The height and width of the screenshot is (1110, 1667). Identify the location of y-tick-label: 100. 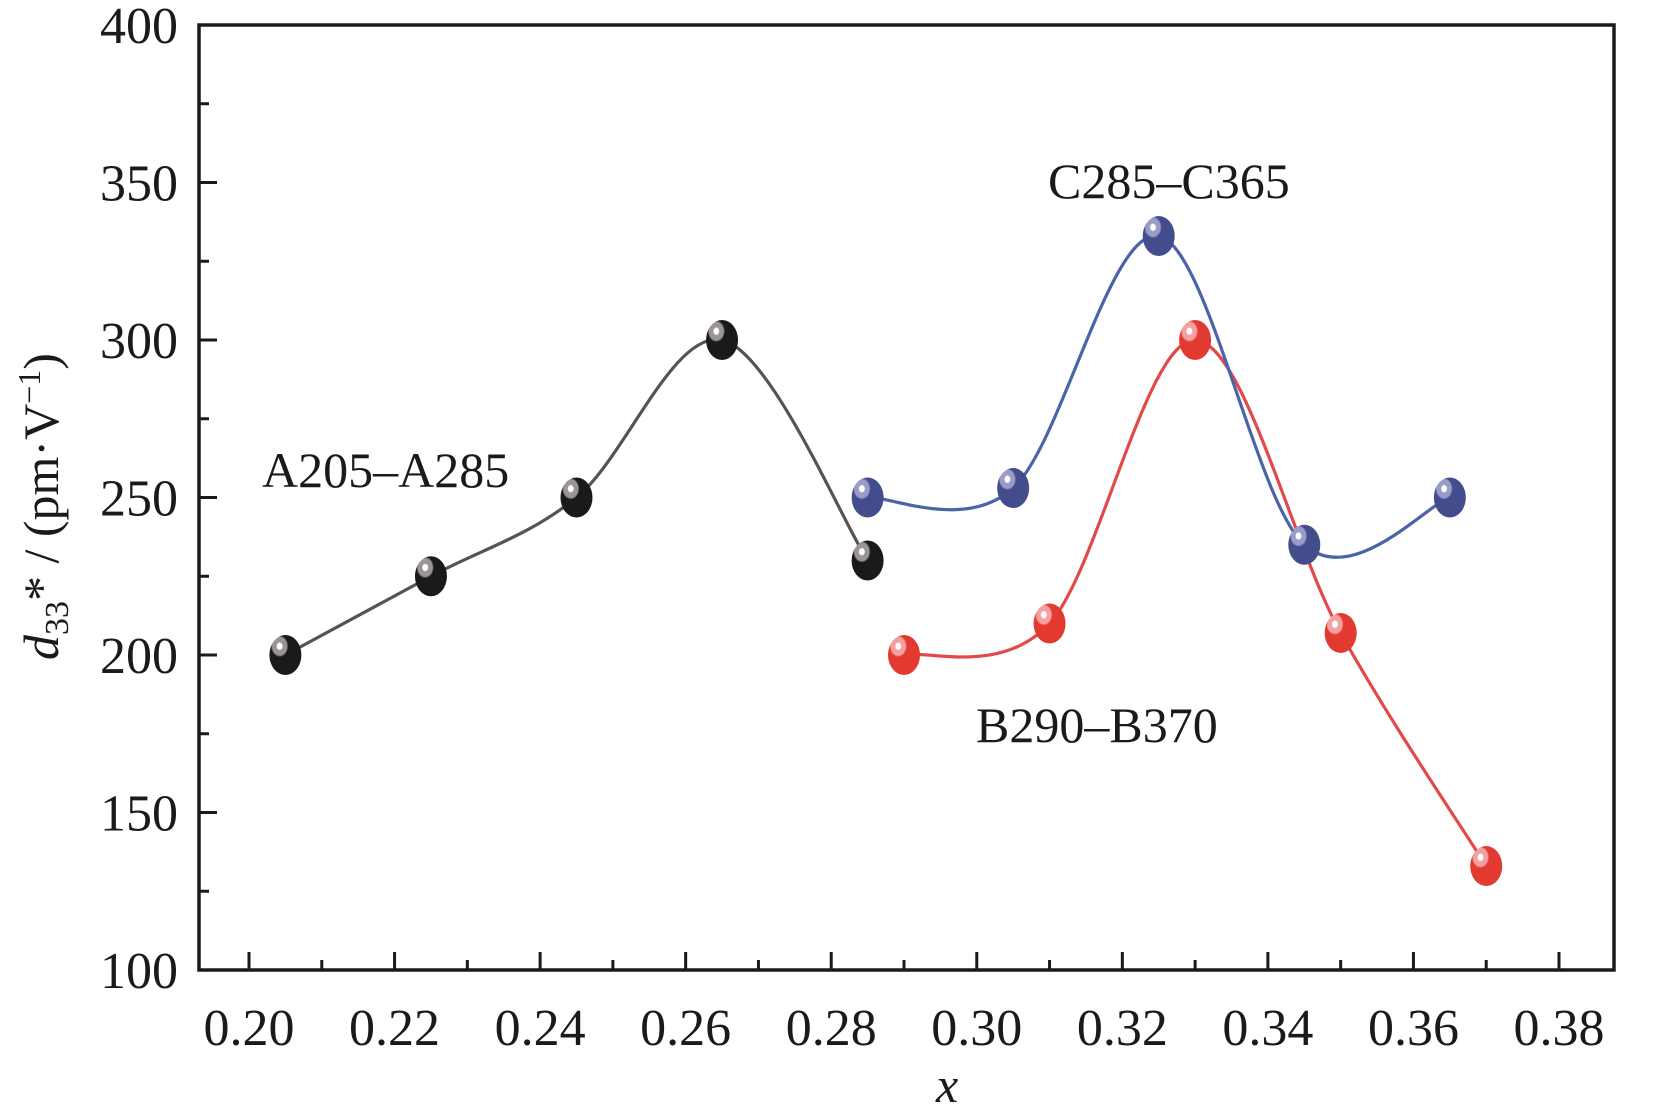
(139, 971).